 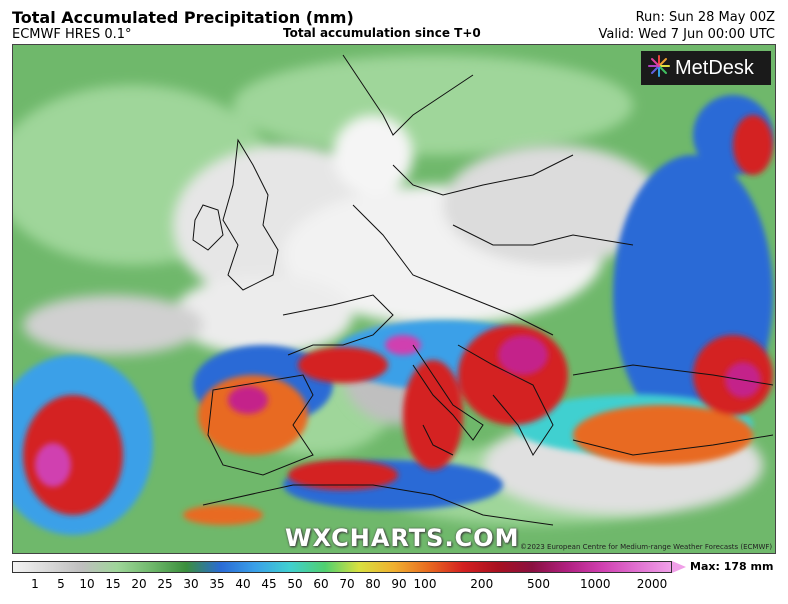 What do you see at coordinates (347, 584) in the screenshot?
I see `colorbar-tick-label: 70` at bounding box center [347, 584].